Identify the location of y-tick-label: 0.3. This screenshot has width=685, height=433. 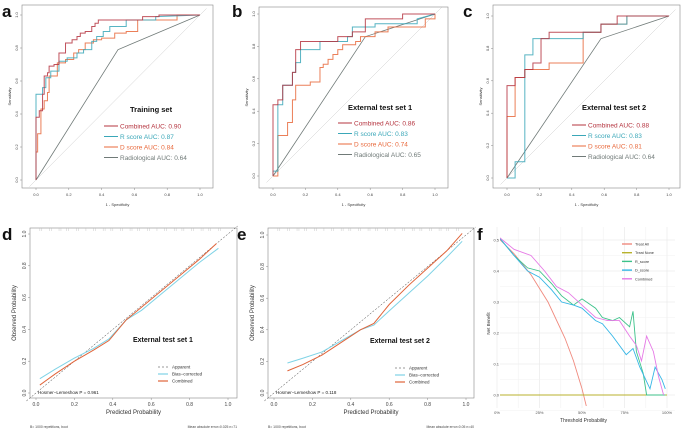
(496, 302).